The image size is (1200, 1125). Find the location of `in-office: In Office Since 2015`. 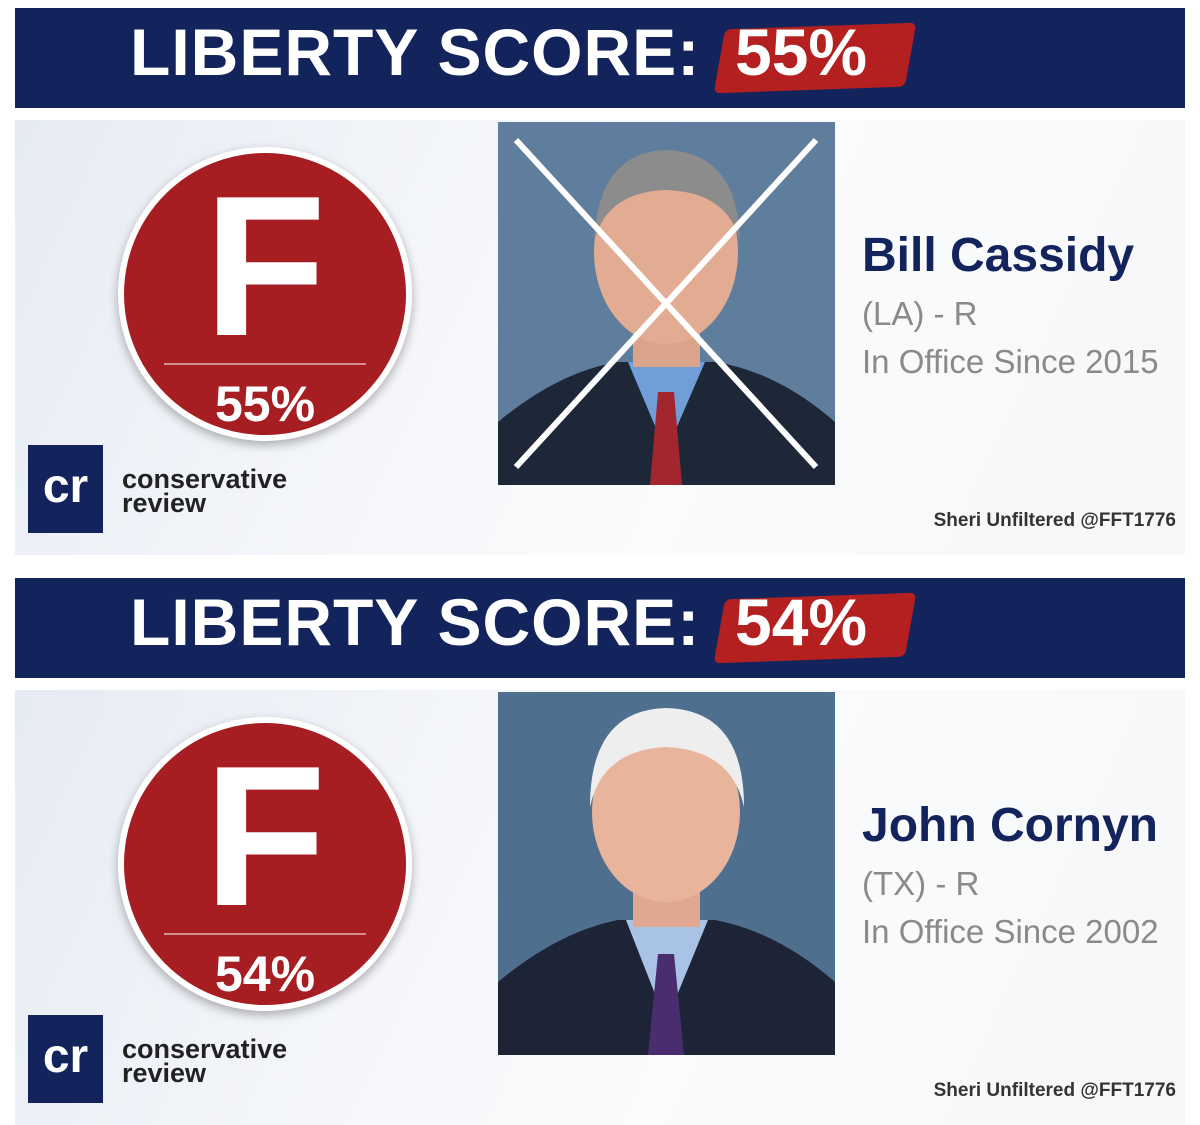

in-office: In Office Since 2015 is located at coordinates (1010, 361).